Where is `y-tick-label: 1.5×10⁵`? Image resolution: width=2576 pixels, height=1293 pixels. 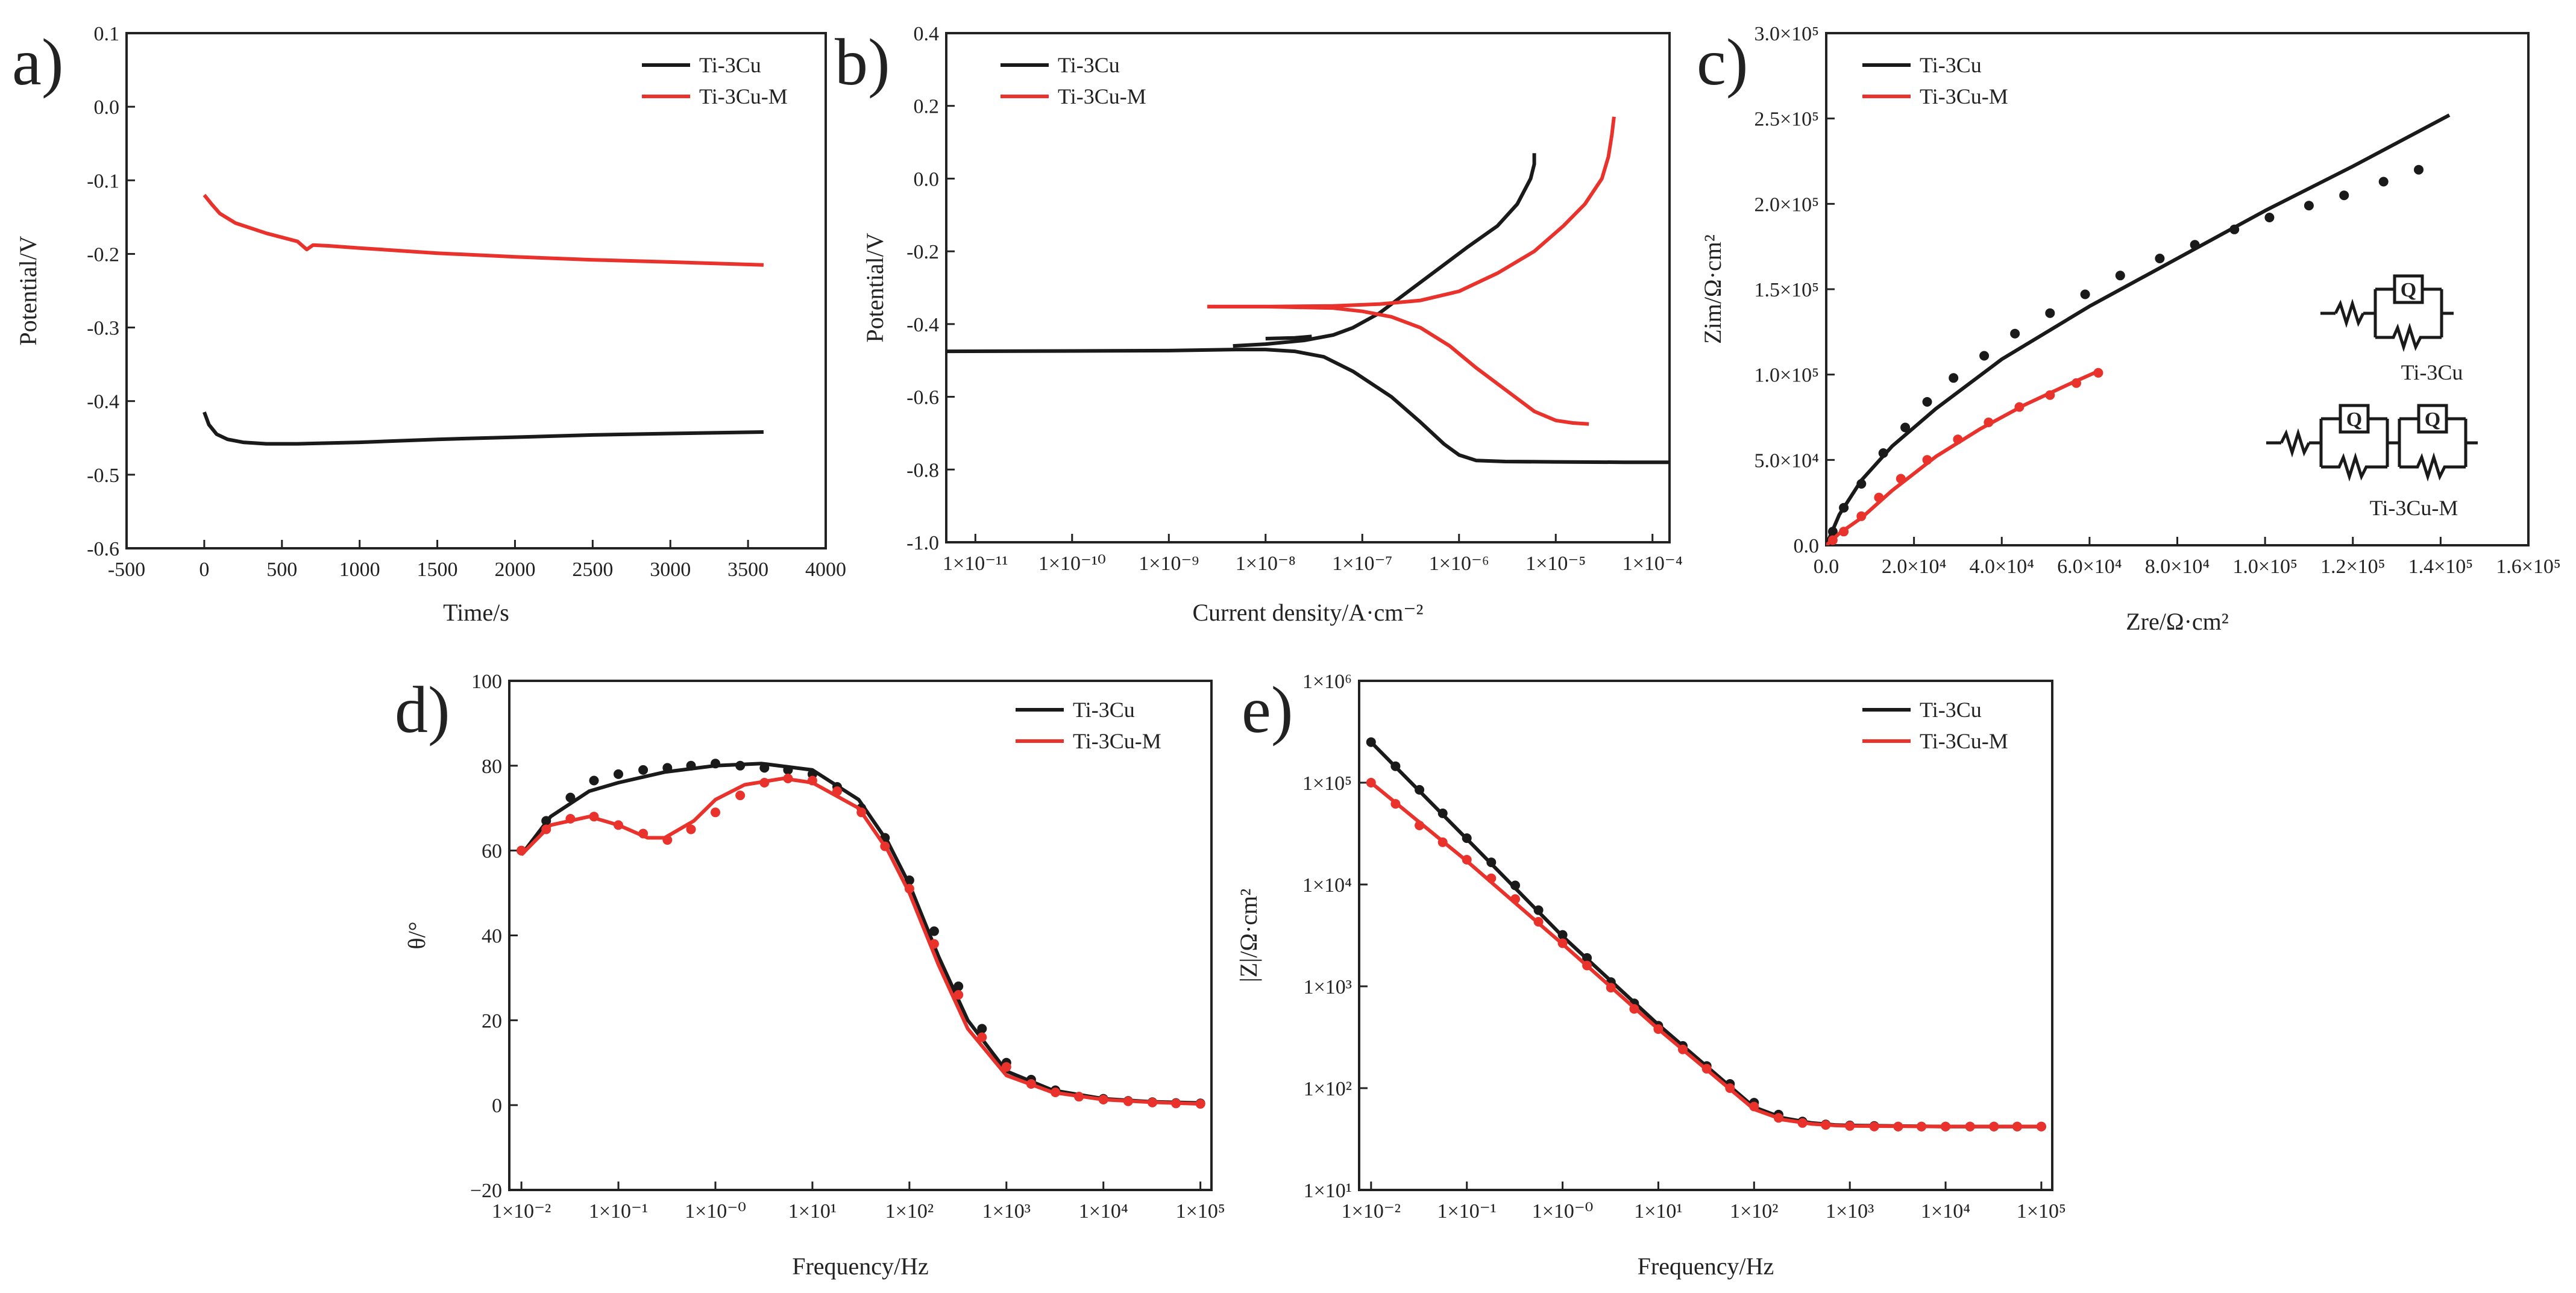
y-tick-label: 1.5×10⁵ is located at coordinates (1786, 290).